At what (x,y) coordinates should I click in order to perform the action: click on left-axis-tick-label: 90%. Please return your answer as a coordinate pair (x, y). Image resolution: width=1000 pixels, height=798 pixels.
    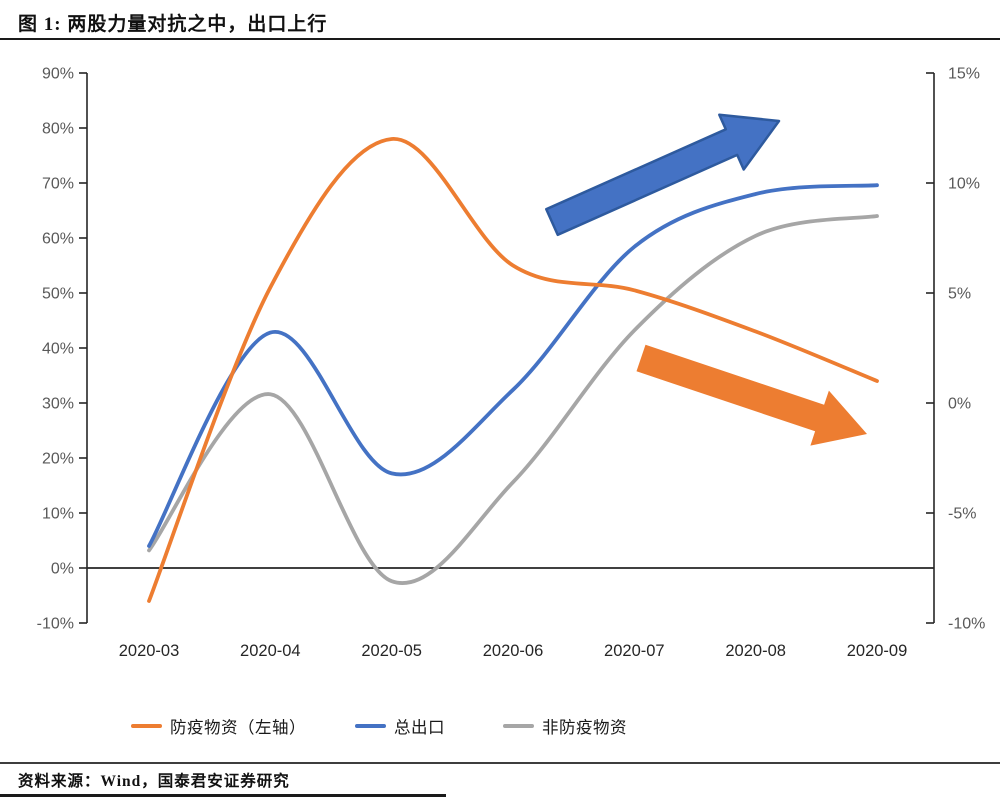
    Looking at the image, I should click on (58, 74).